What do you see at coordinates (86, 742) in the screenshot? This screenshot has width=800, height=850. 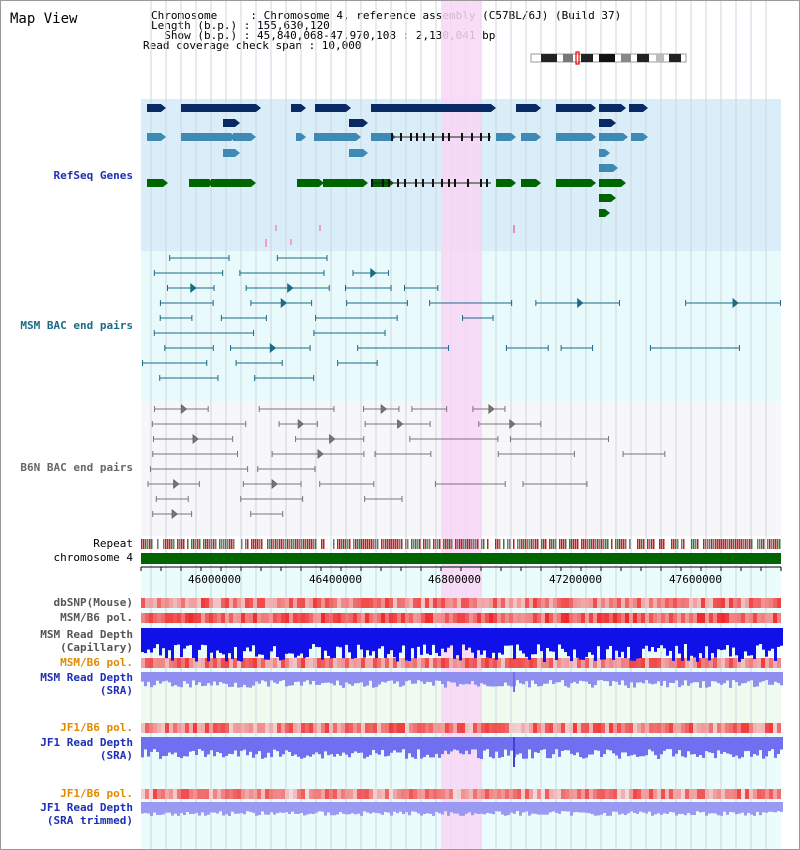 I see `track-label-jf1-depth-sra: JF1 Read Depth` at bounding box center [86, 742].